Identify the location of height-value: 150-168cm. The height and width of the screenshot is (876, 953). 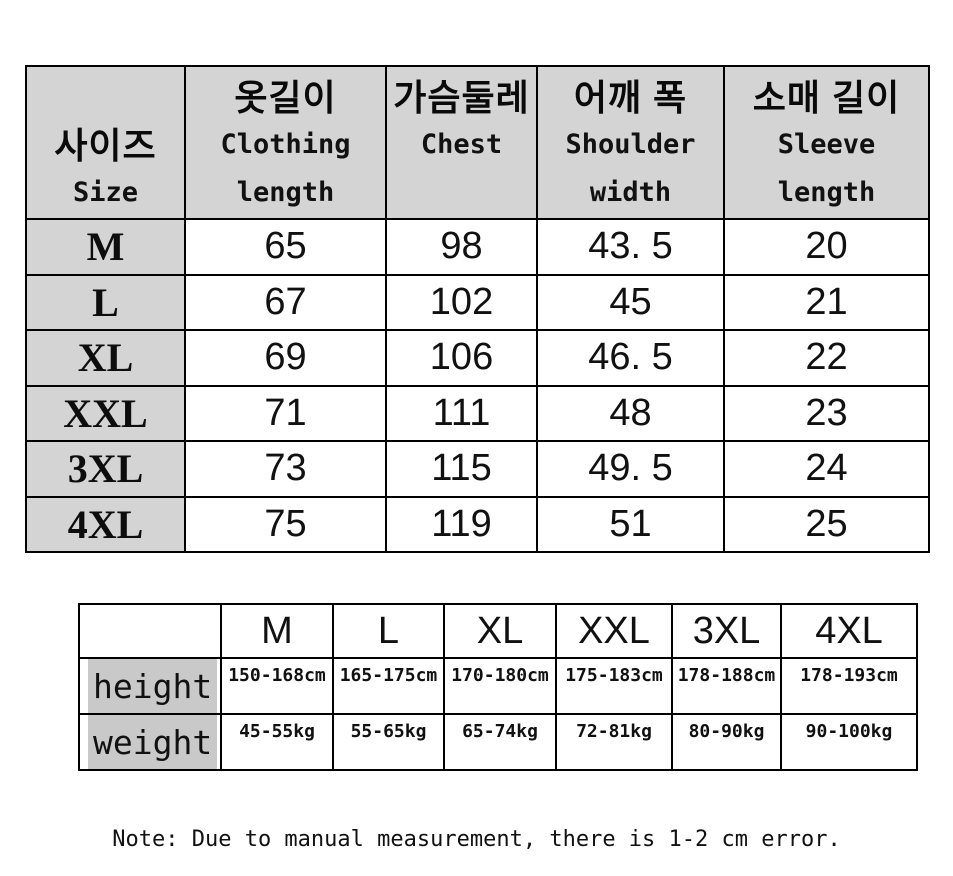
(277, 686).